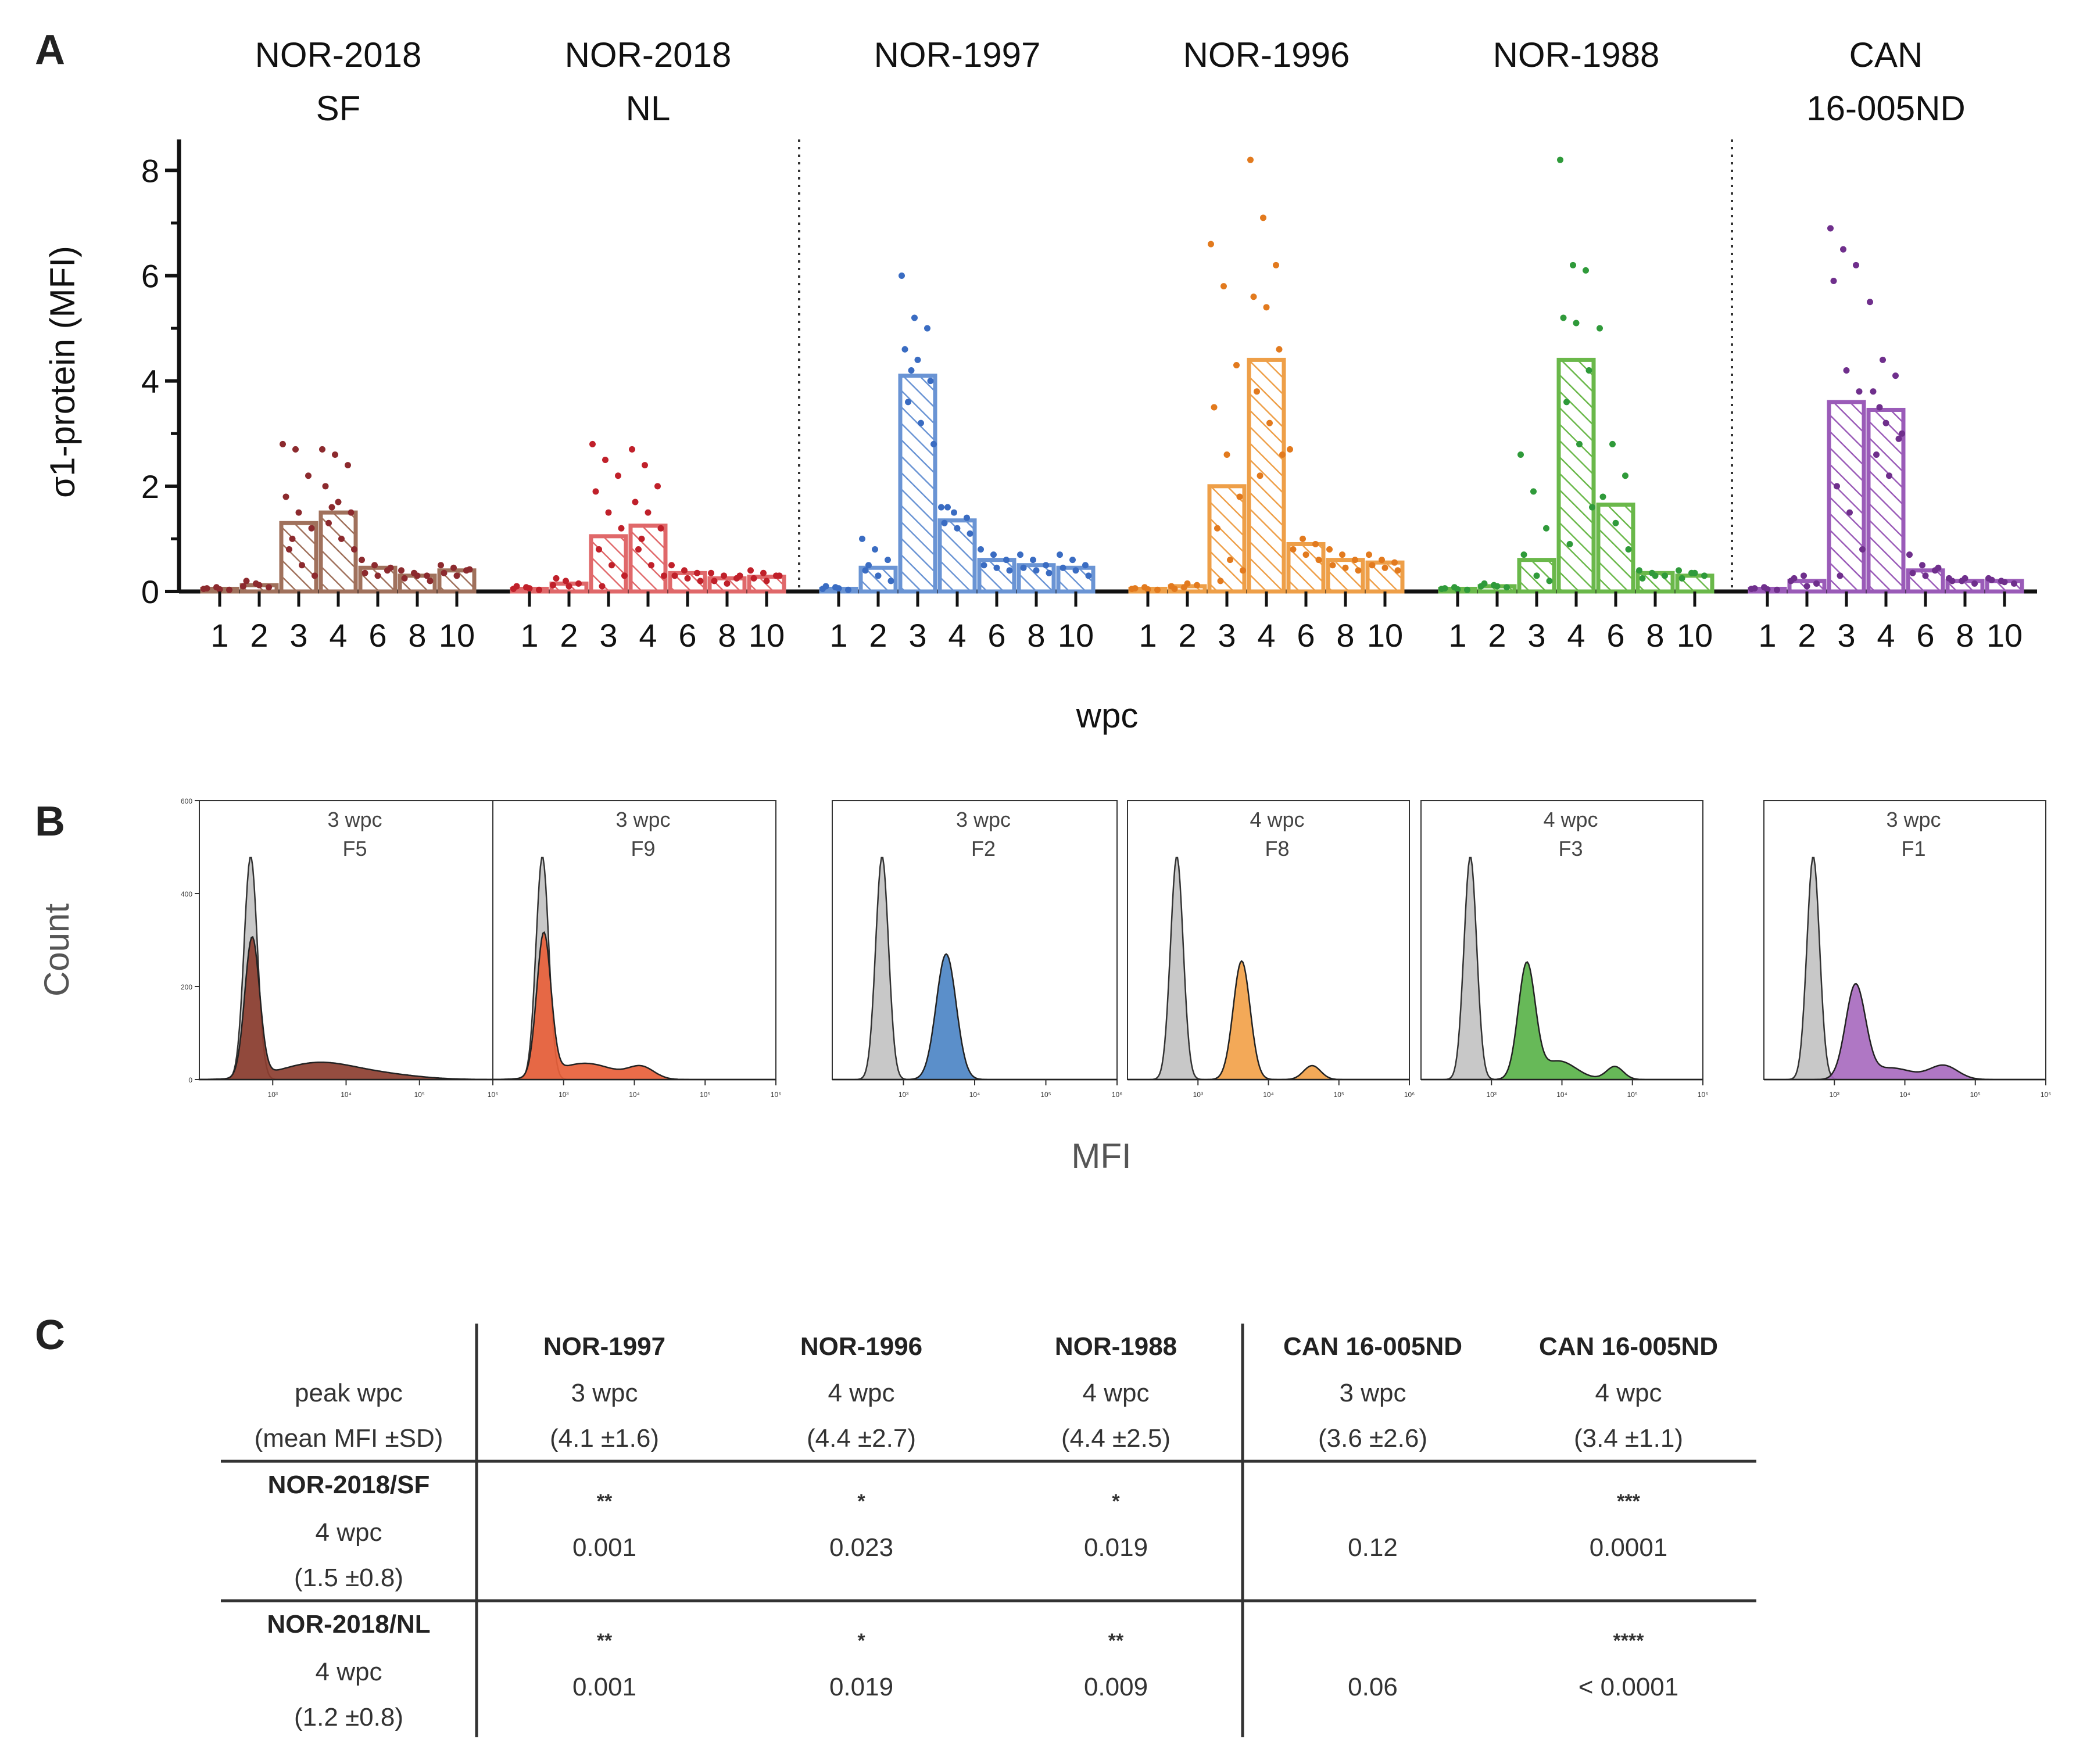 The width and height of the screenshot is (2076, 1764). I want to click on histogram-fish-label: F1, so click(1913, 849).